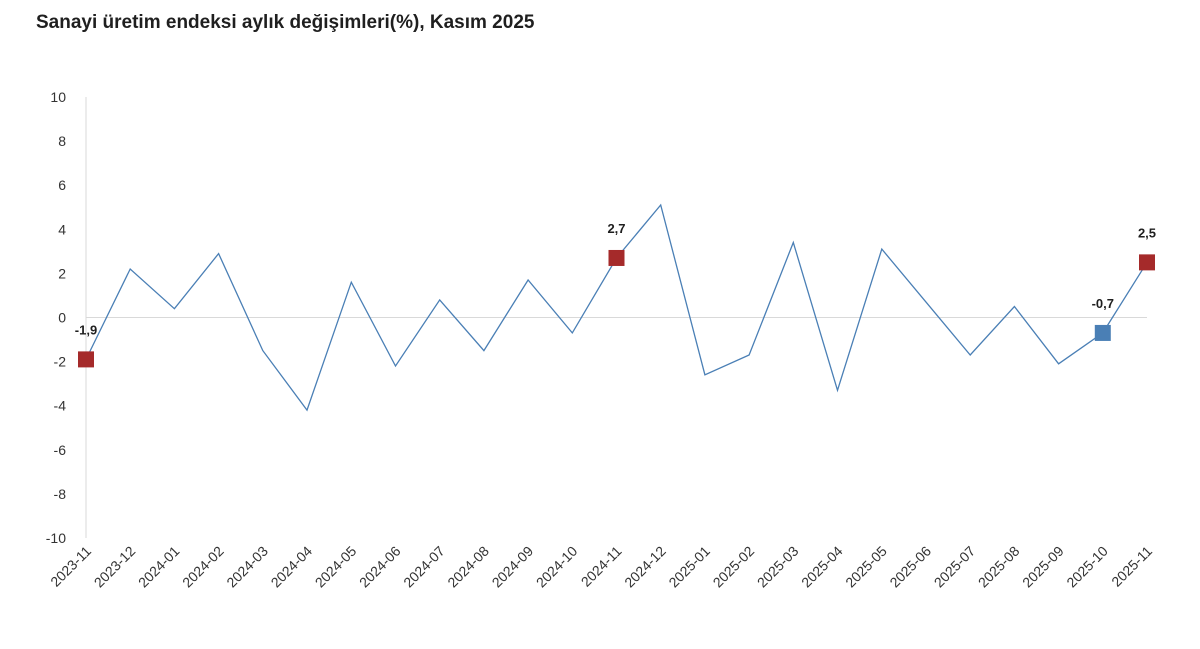  I want to click on y-tick-label: -8, so click(60, 494).